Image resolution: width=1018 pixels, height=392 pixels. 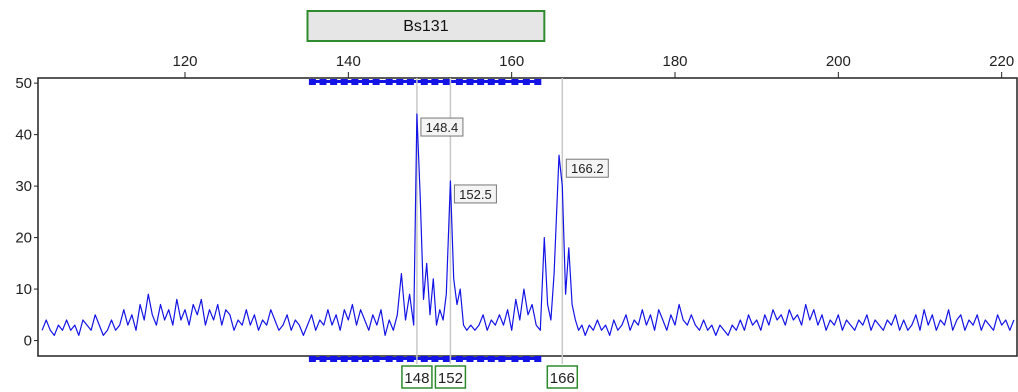 I want to click on peak-label: 148.4, so click(x=442, y=127).